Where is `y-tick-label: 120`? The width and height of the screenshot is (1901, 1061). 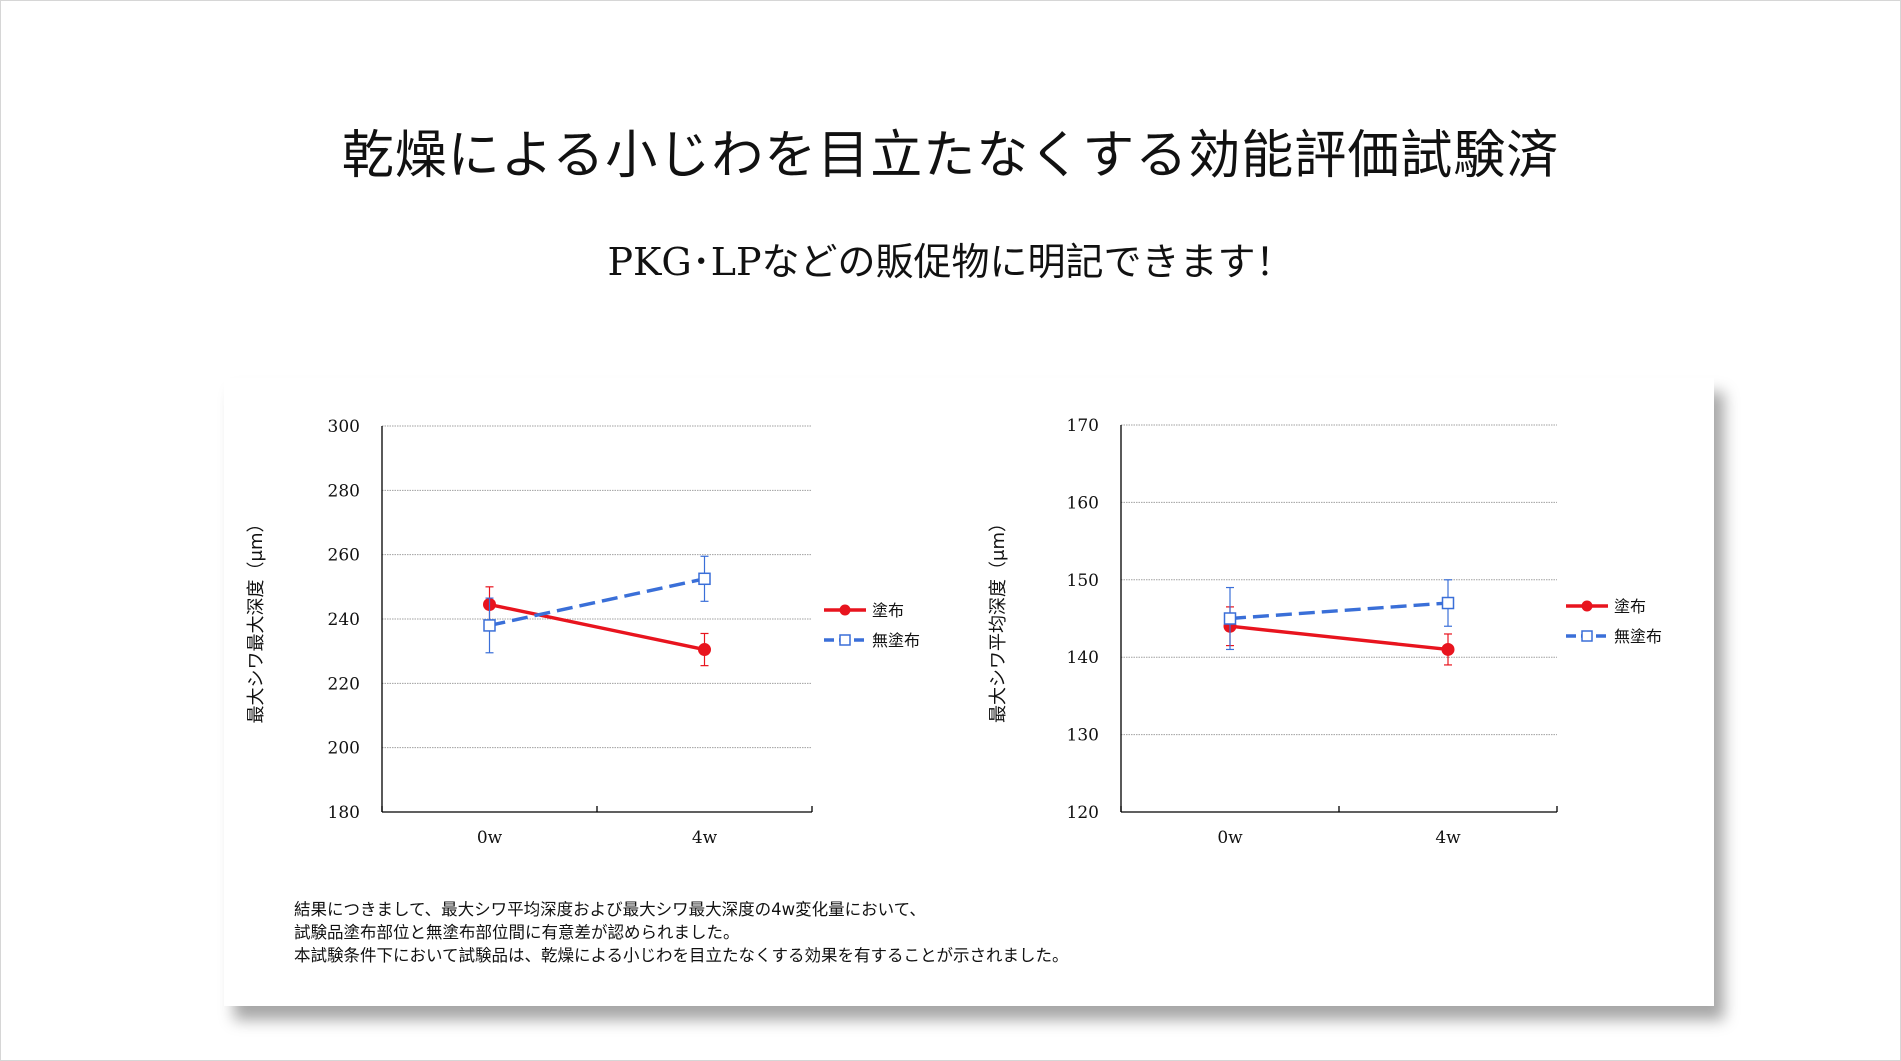 y-tick-label: 120 is located at coordinates (1083, 813).